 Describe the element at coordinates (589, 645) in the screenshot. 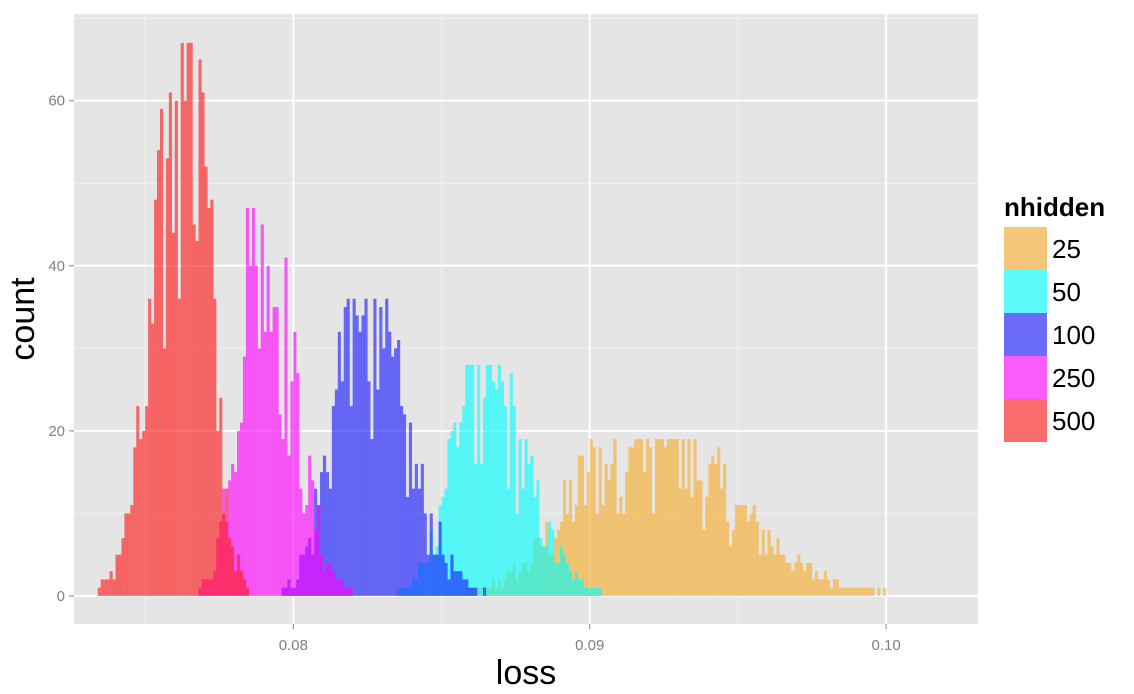

I see `x-tick-label: 0.09` at that location.